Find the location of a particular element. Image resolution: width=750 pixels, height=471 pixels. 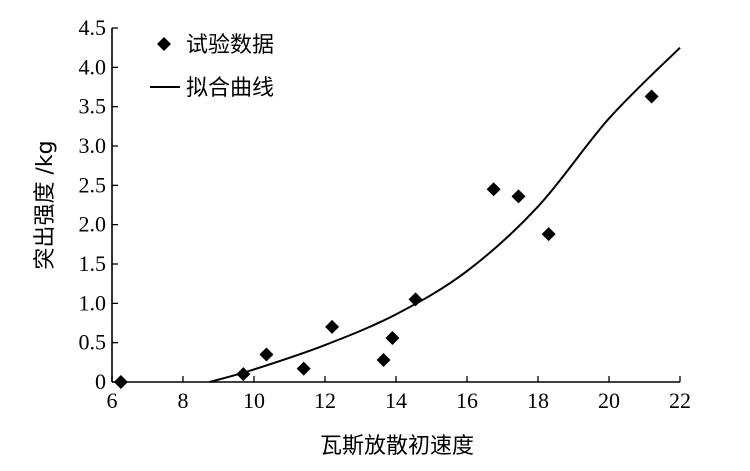

x-tick-label: 12 is located at coordinates (325, 400).